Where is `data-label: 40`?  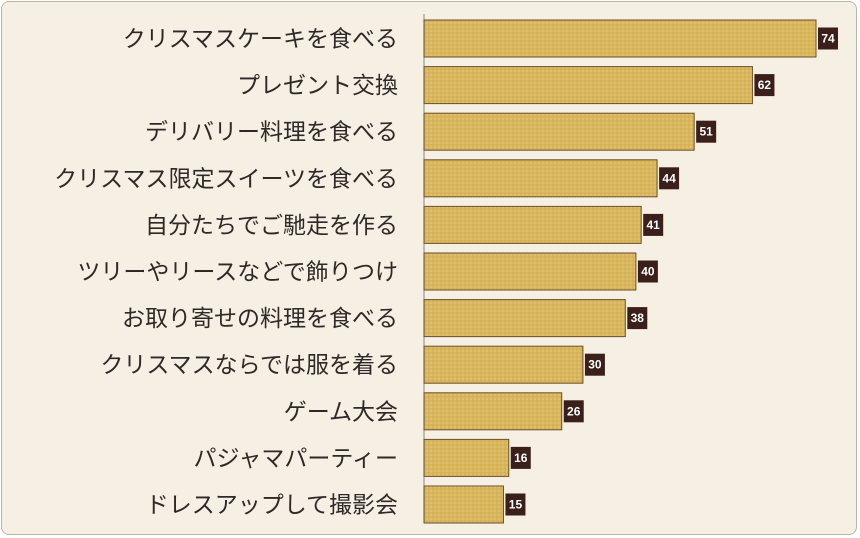 data-label: 40 is located at coordinates (648, 272).